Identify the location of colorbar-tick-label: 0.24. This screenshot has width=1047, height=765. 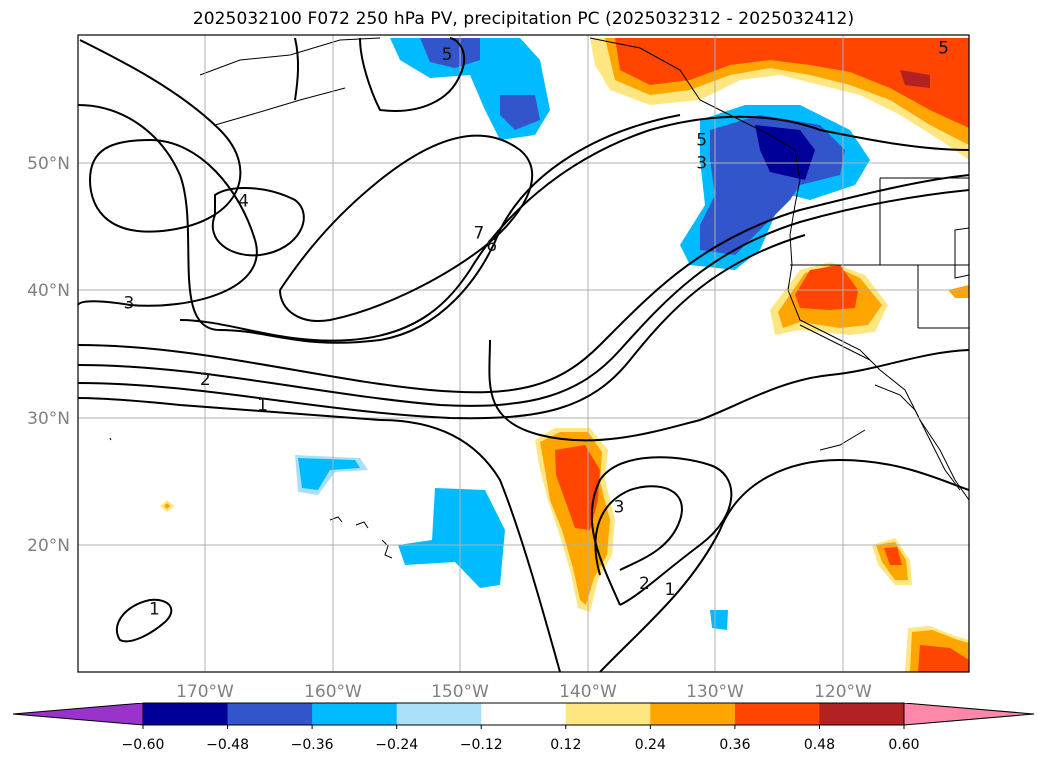
(650, 745).